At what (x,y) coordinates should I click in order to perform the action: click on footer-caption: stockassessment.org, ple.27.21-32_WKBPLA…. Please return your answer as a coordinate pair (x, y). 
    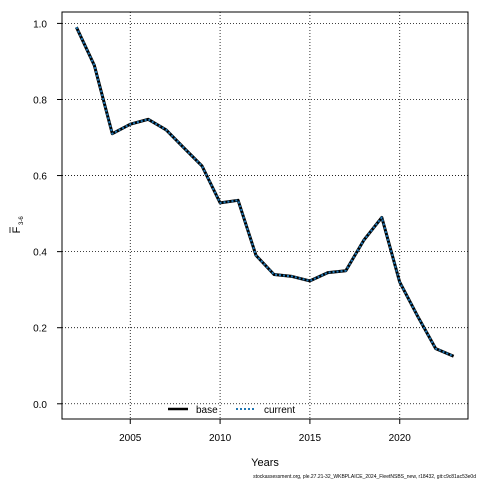
    Looking at the image, I should click on (364, 477).